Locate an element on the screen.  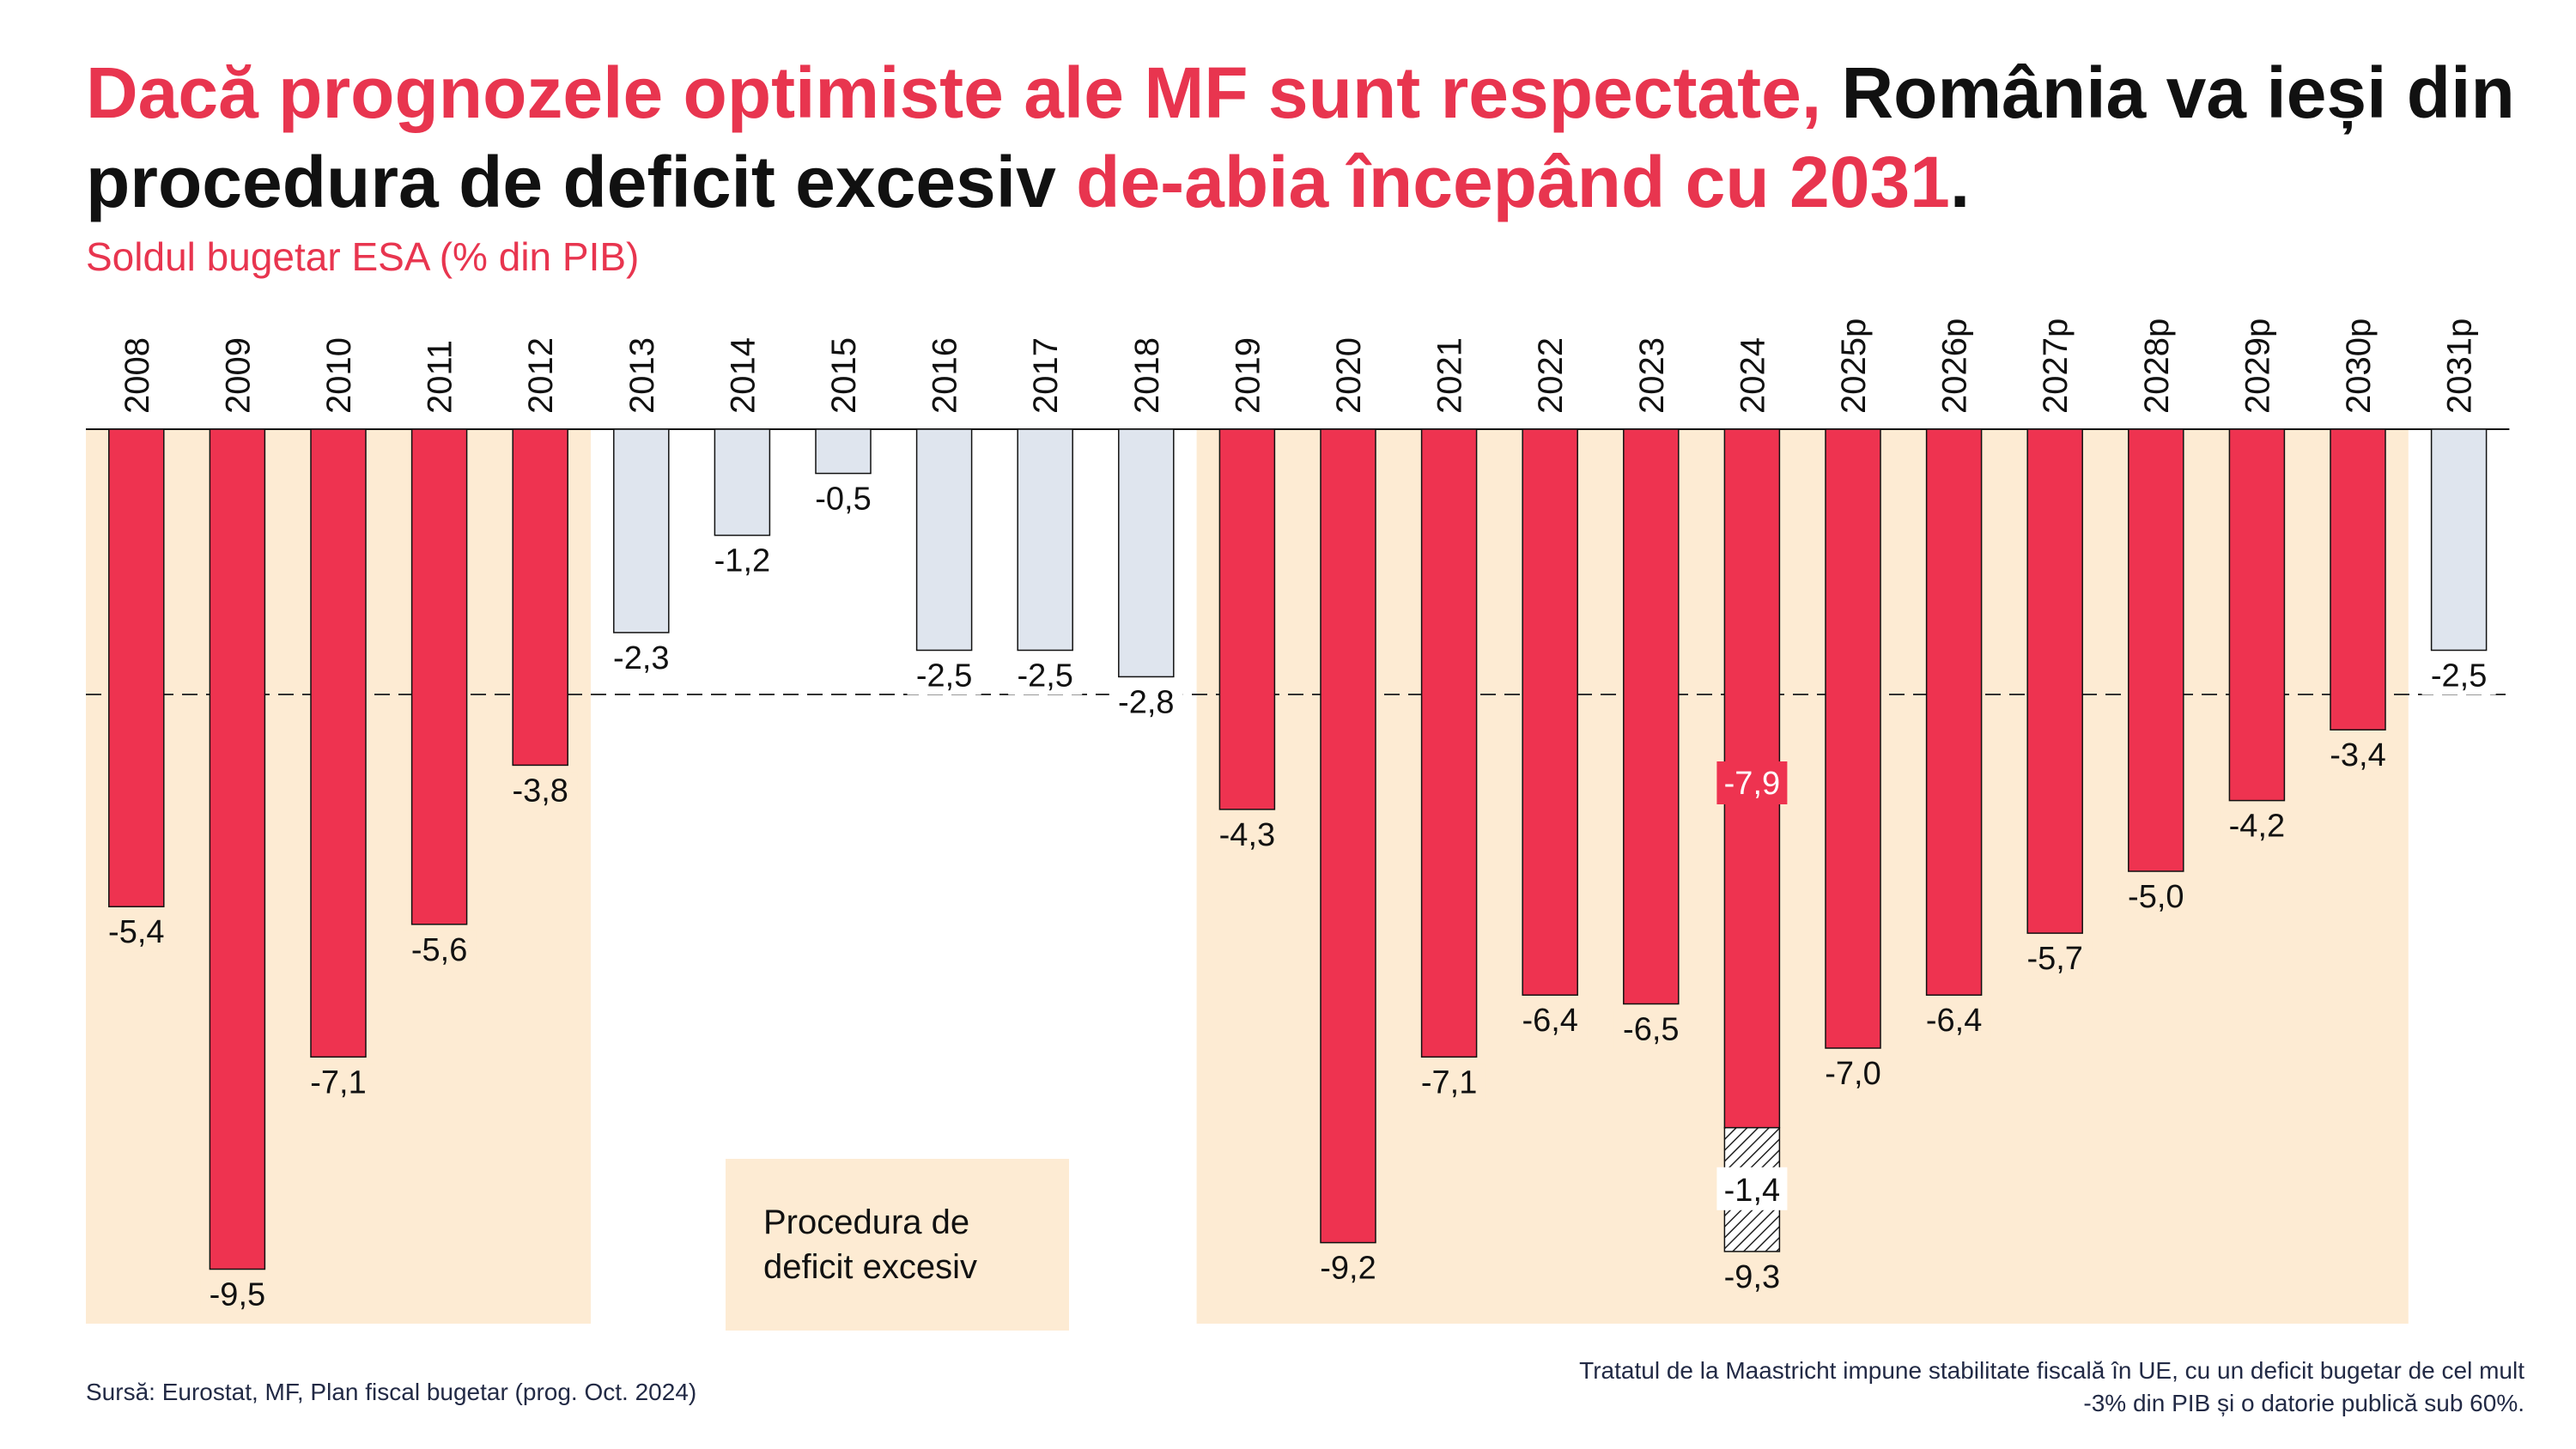
legend-label: Procedura de deficit excesiv is located at coordinates (870, 1244).